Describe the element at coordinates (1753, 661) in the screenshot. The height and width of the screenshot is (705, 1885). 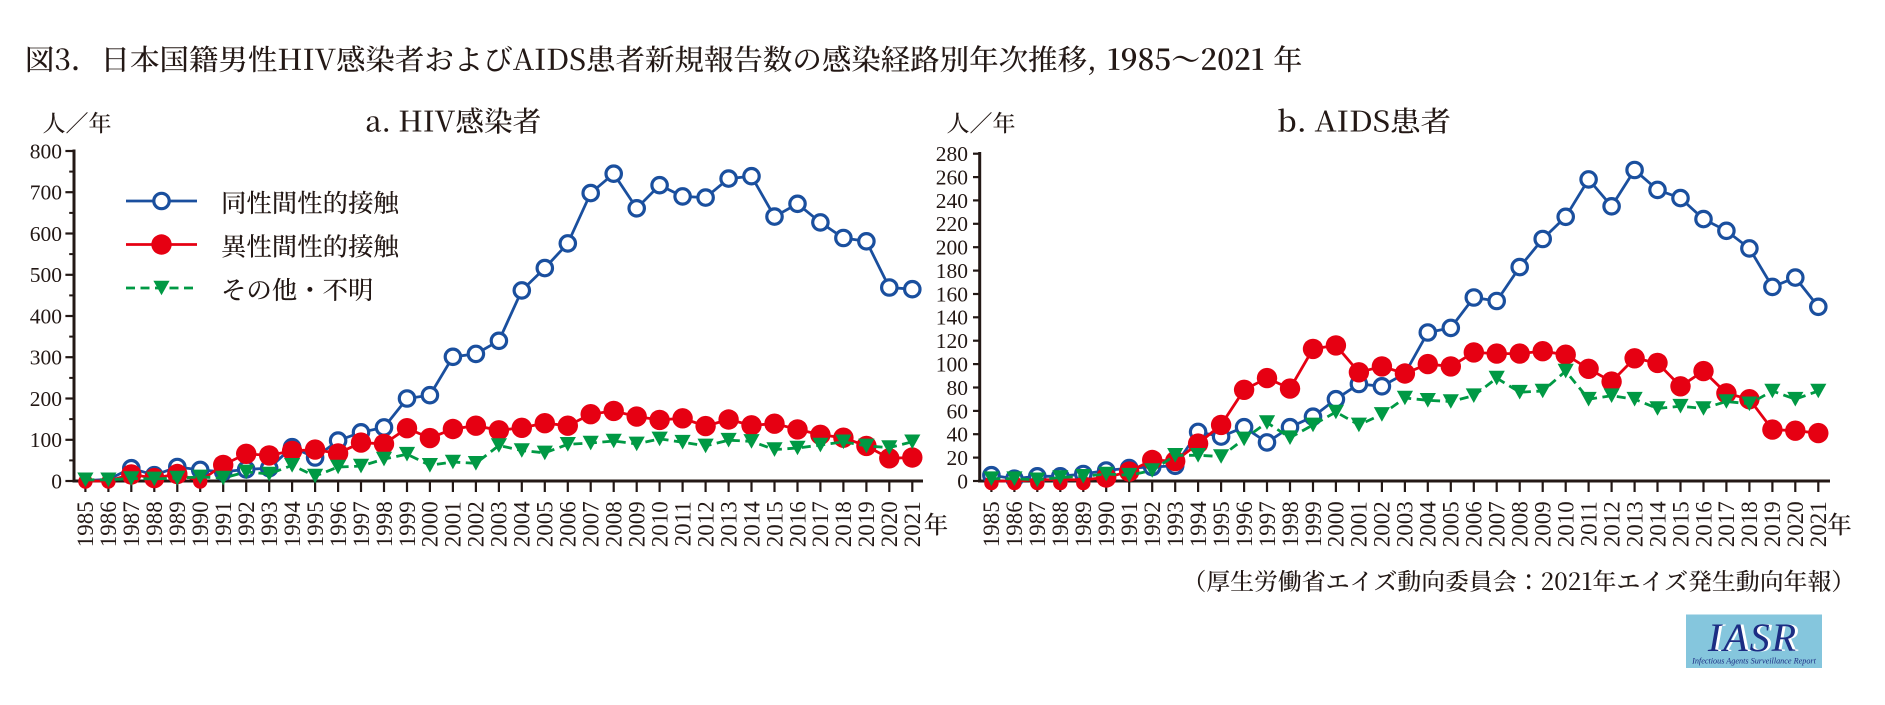
I see `svg-text:Infectious Agents Surveillance: Infectious Agents Surveillance Report` at that location.